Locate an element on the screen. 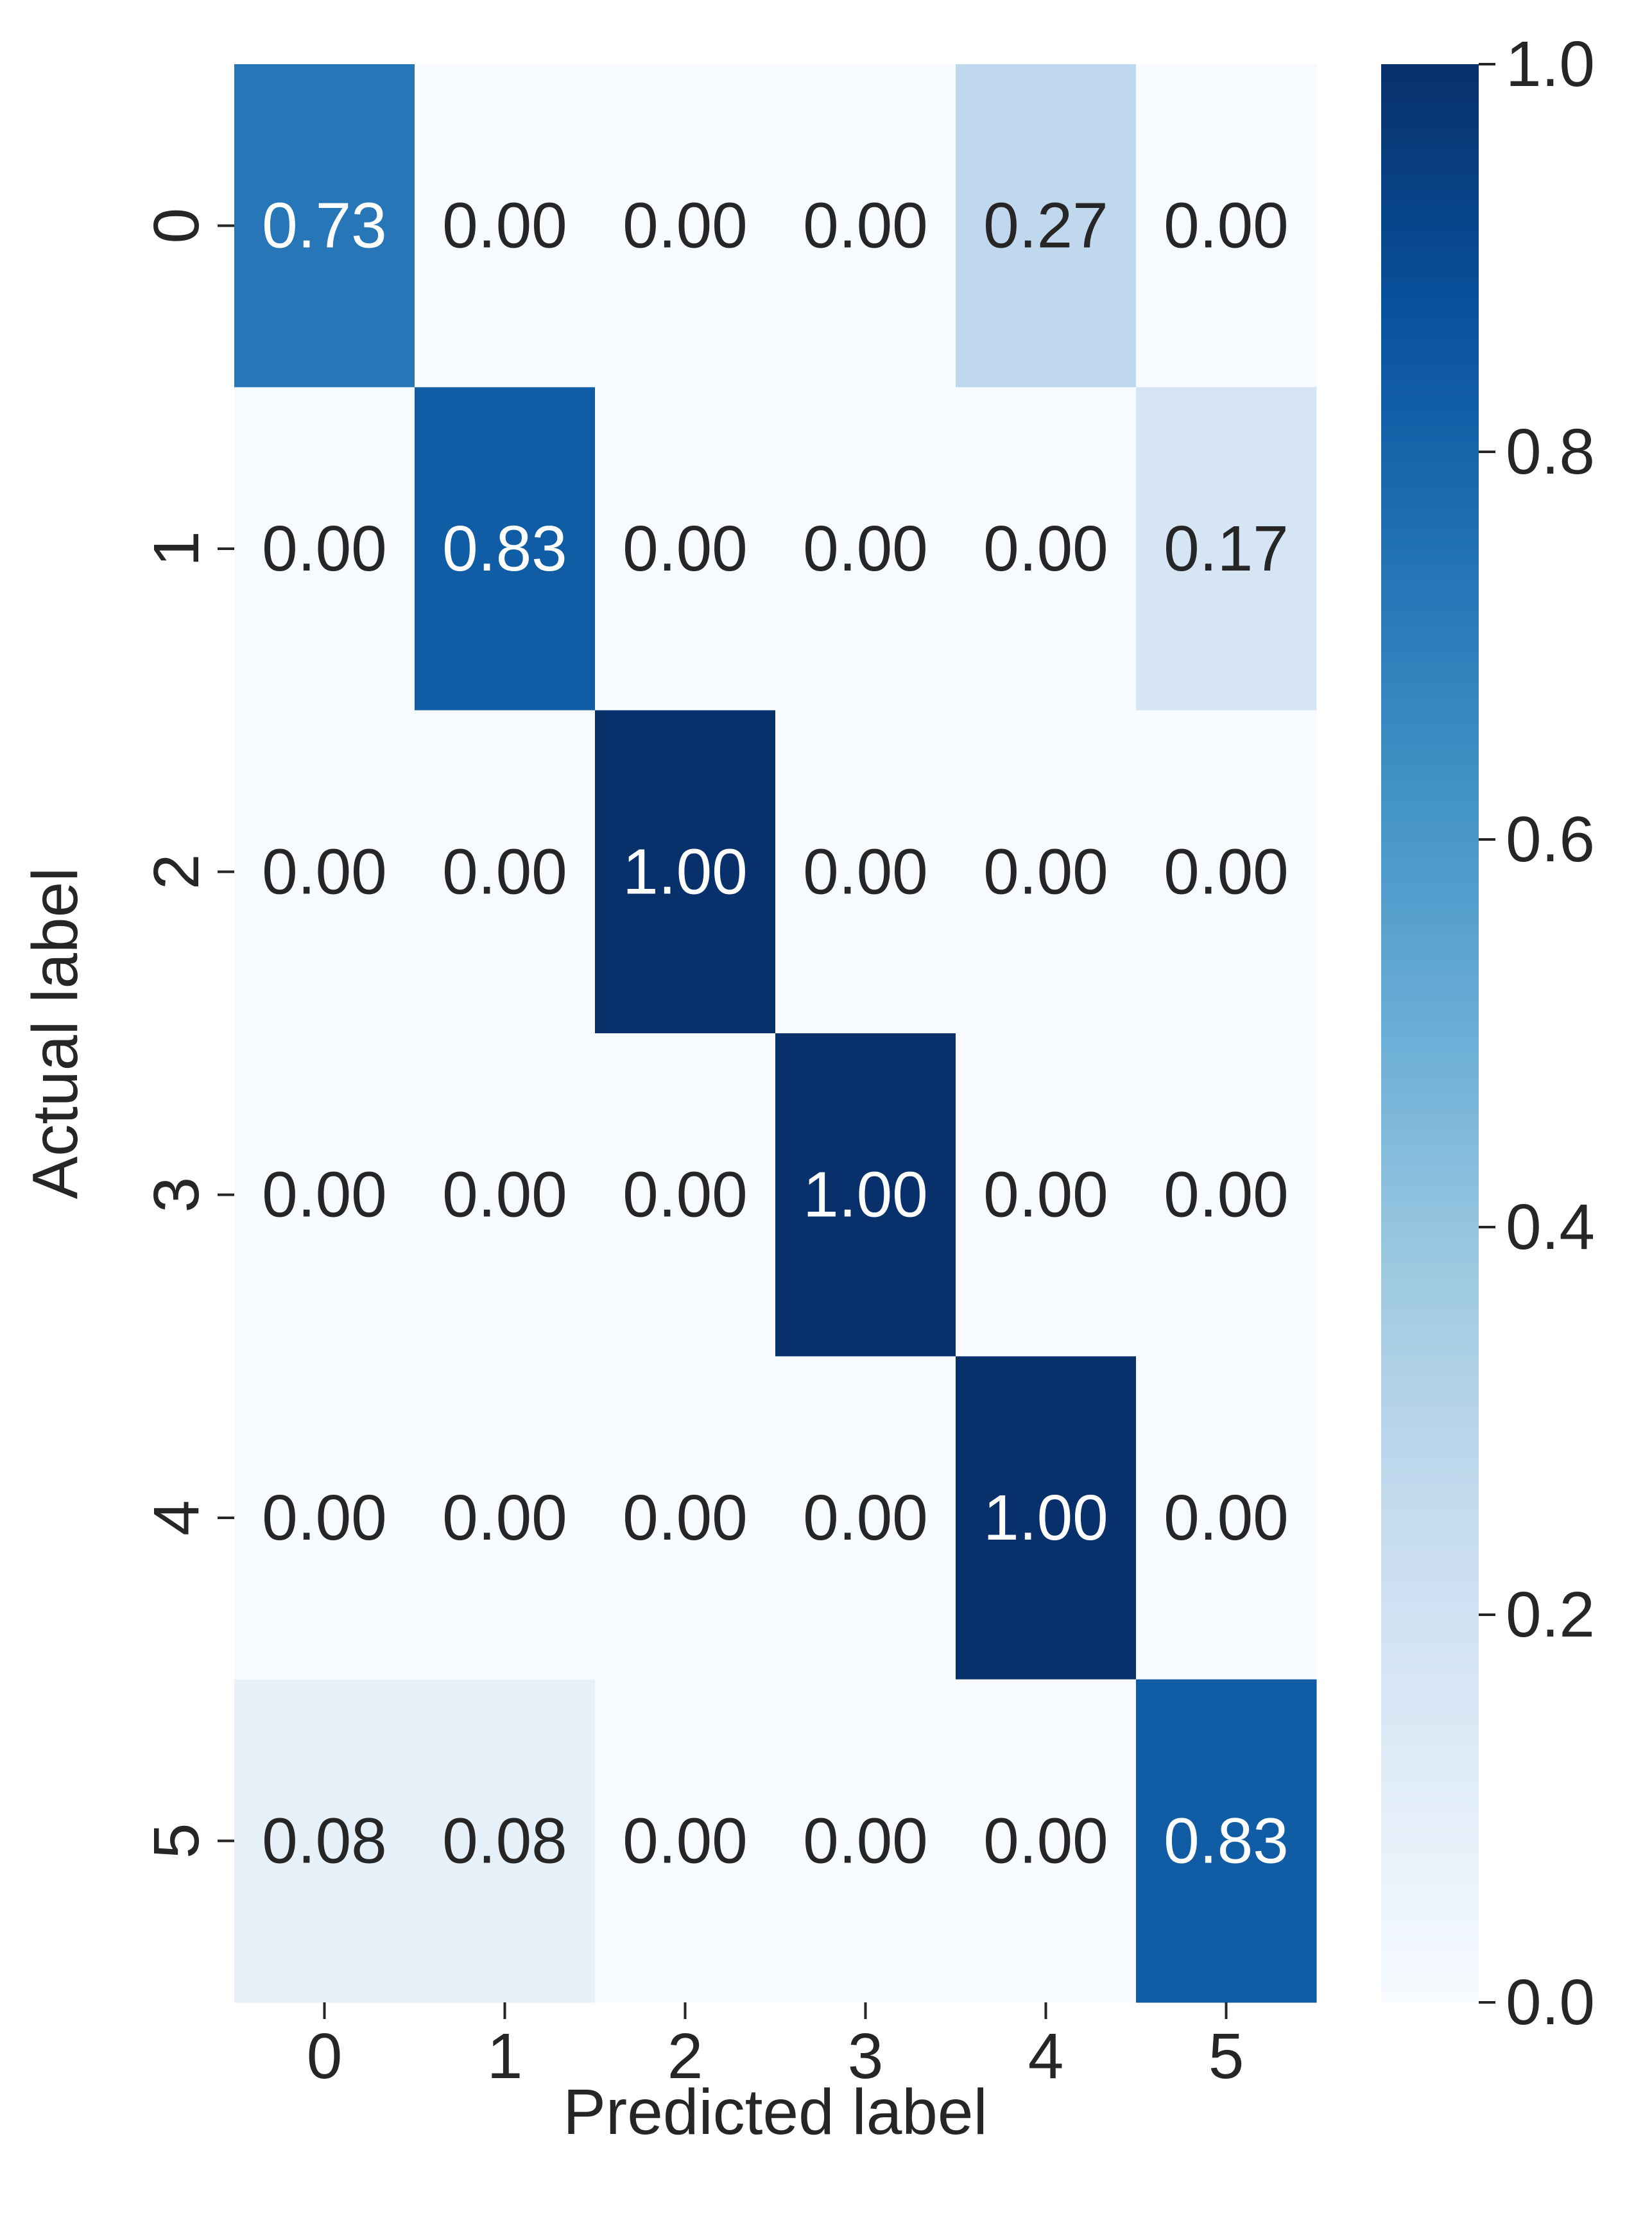 Image resolution: width=1652 pixels, height=2227 pixels. heatmap-cell-r2-c2 is located at coordinates (685, 872).